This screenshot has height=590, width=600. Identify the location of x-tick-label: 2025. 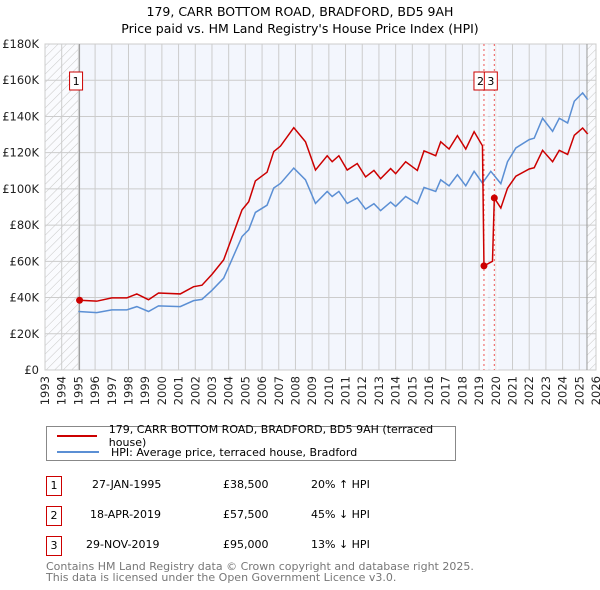
(579, 390).